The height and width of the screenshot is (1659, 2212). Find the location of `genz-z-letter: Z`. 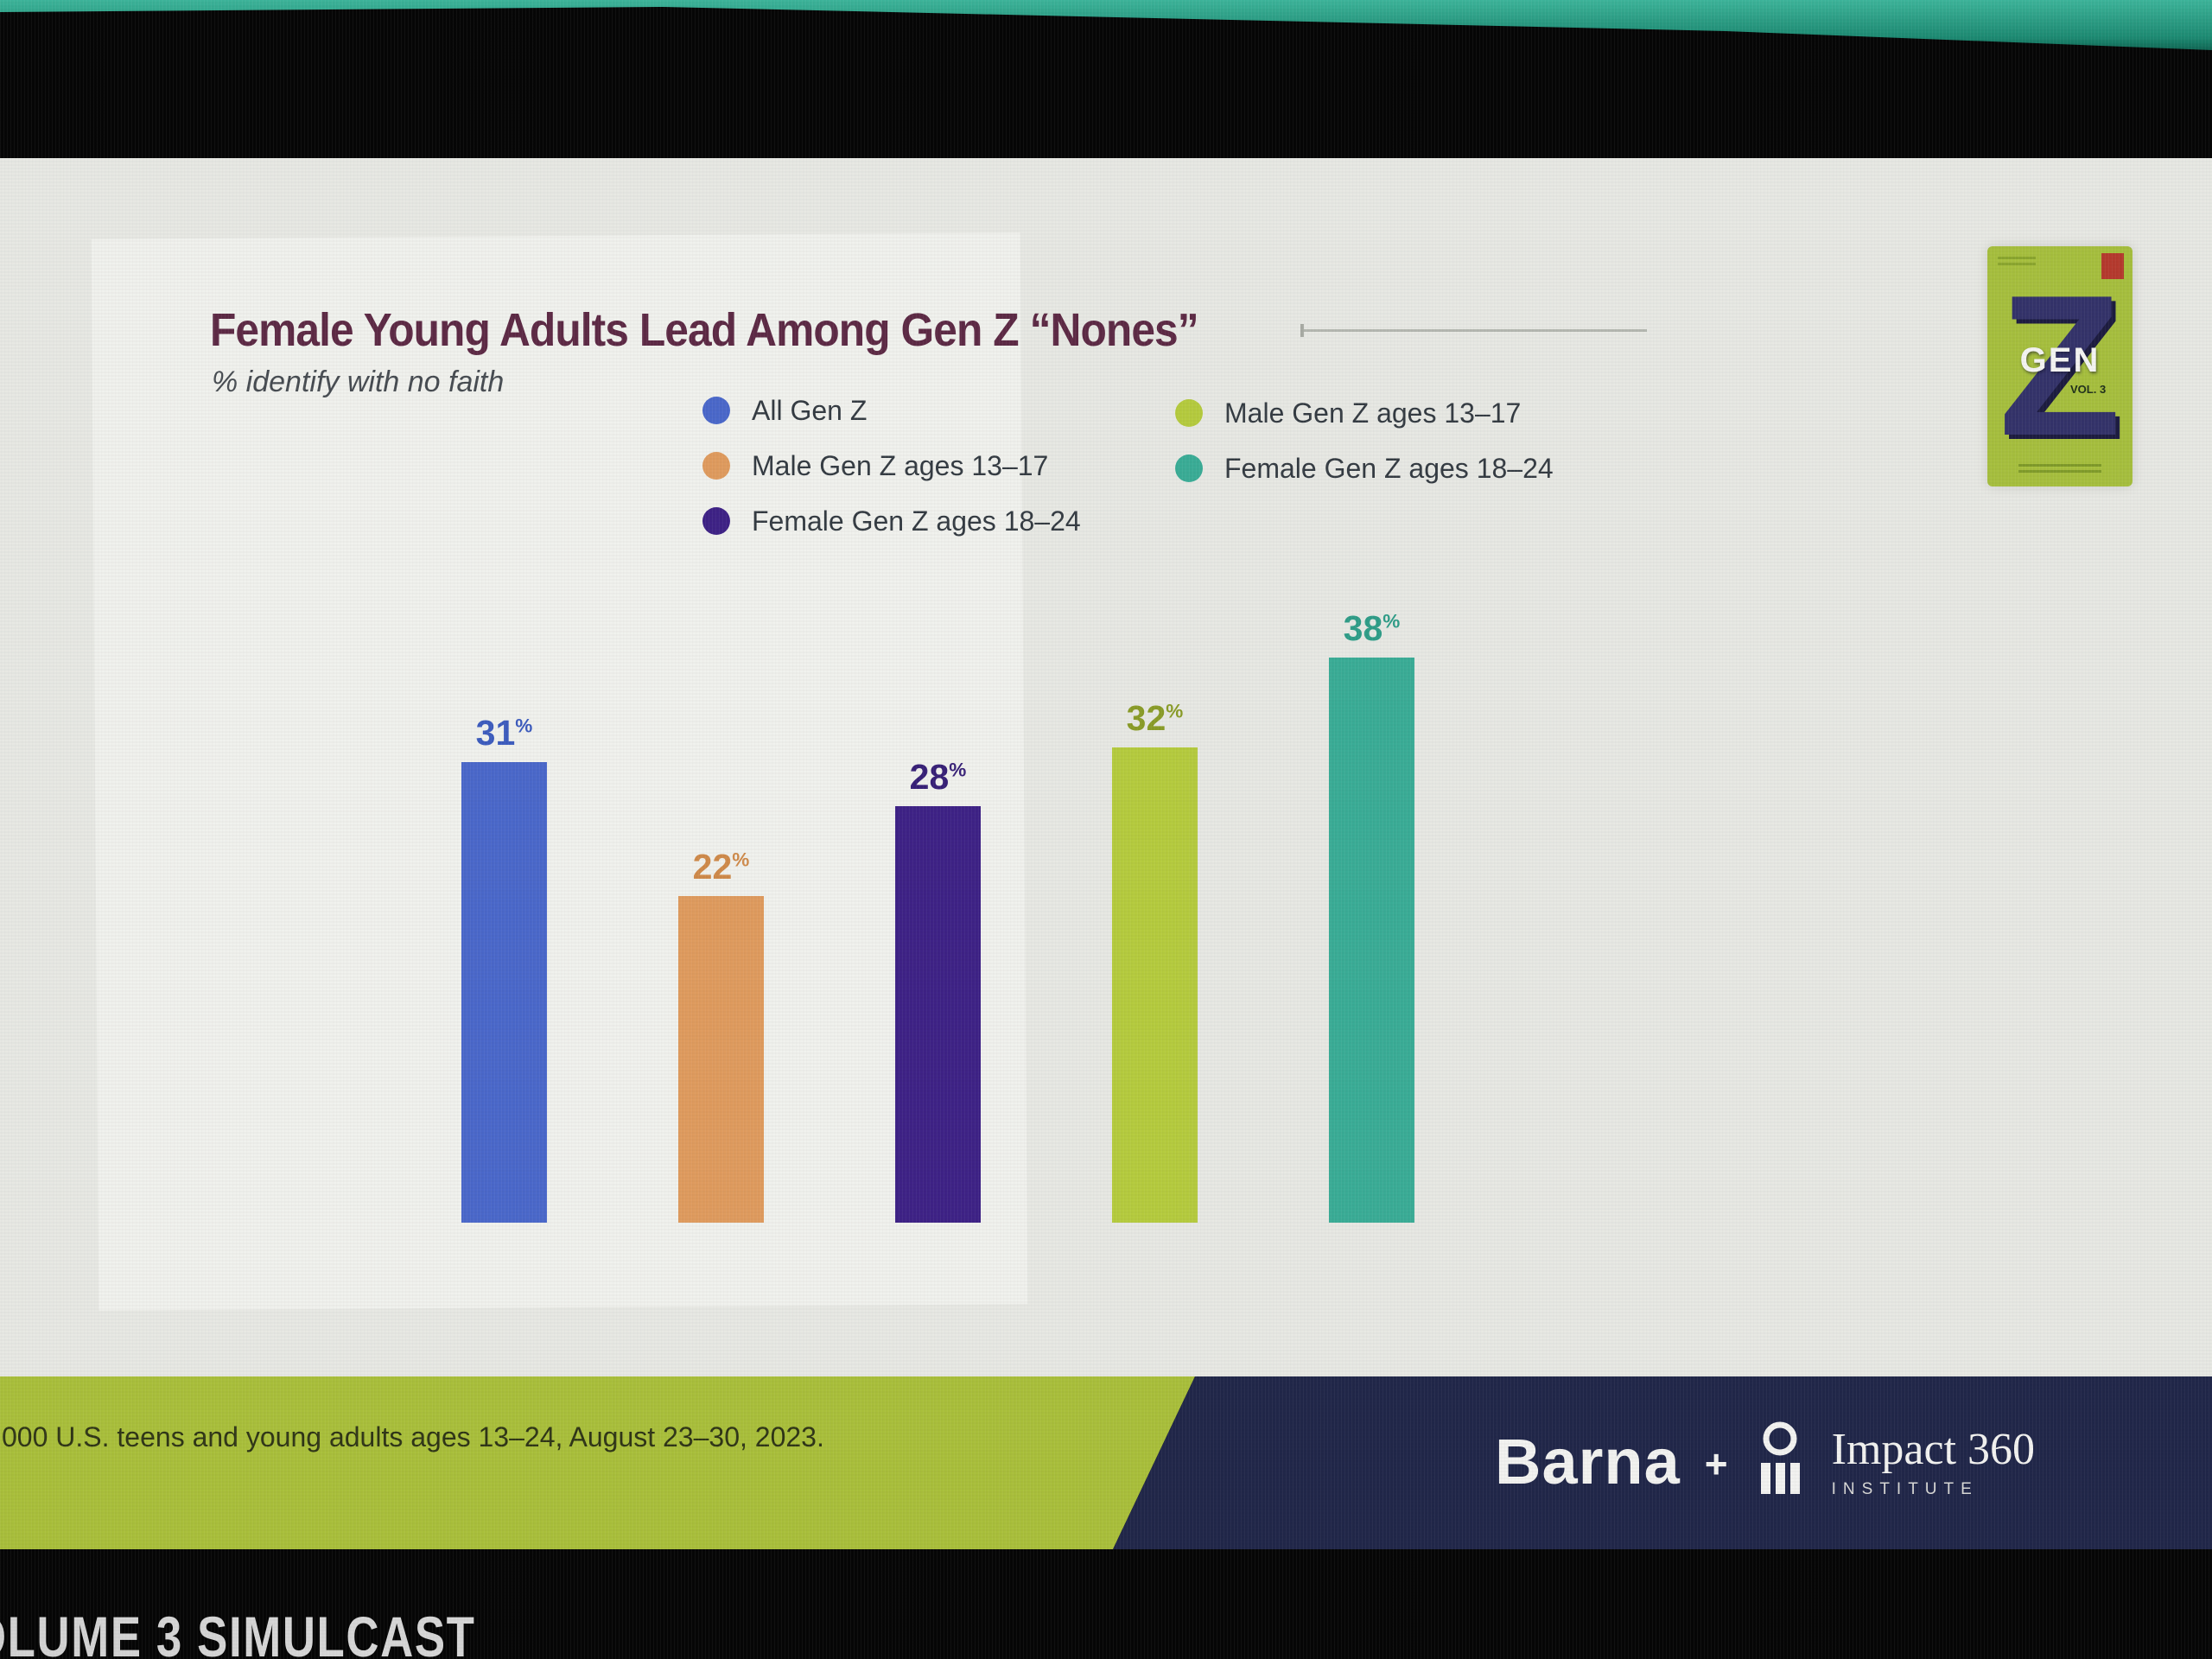

genz-z-letter: Z is located at coordinates (2060, 366).